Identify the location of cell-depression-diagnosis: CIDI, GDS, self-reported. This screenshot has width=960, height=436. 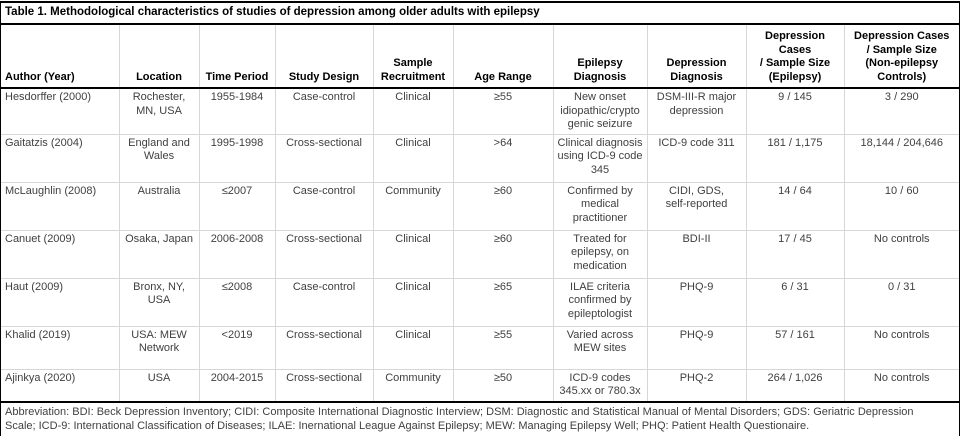
(696, 205).